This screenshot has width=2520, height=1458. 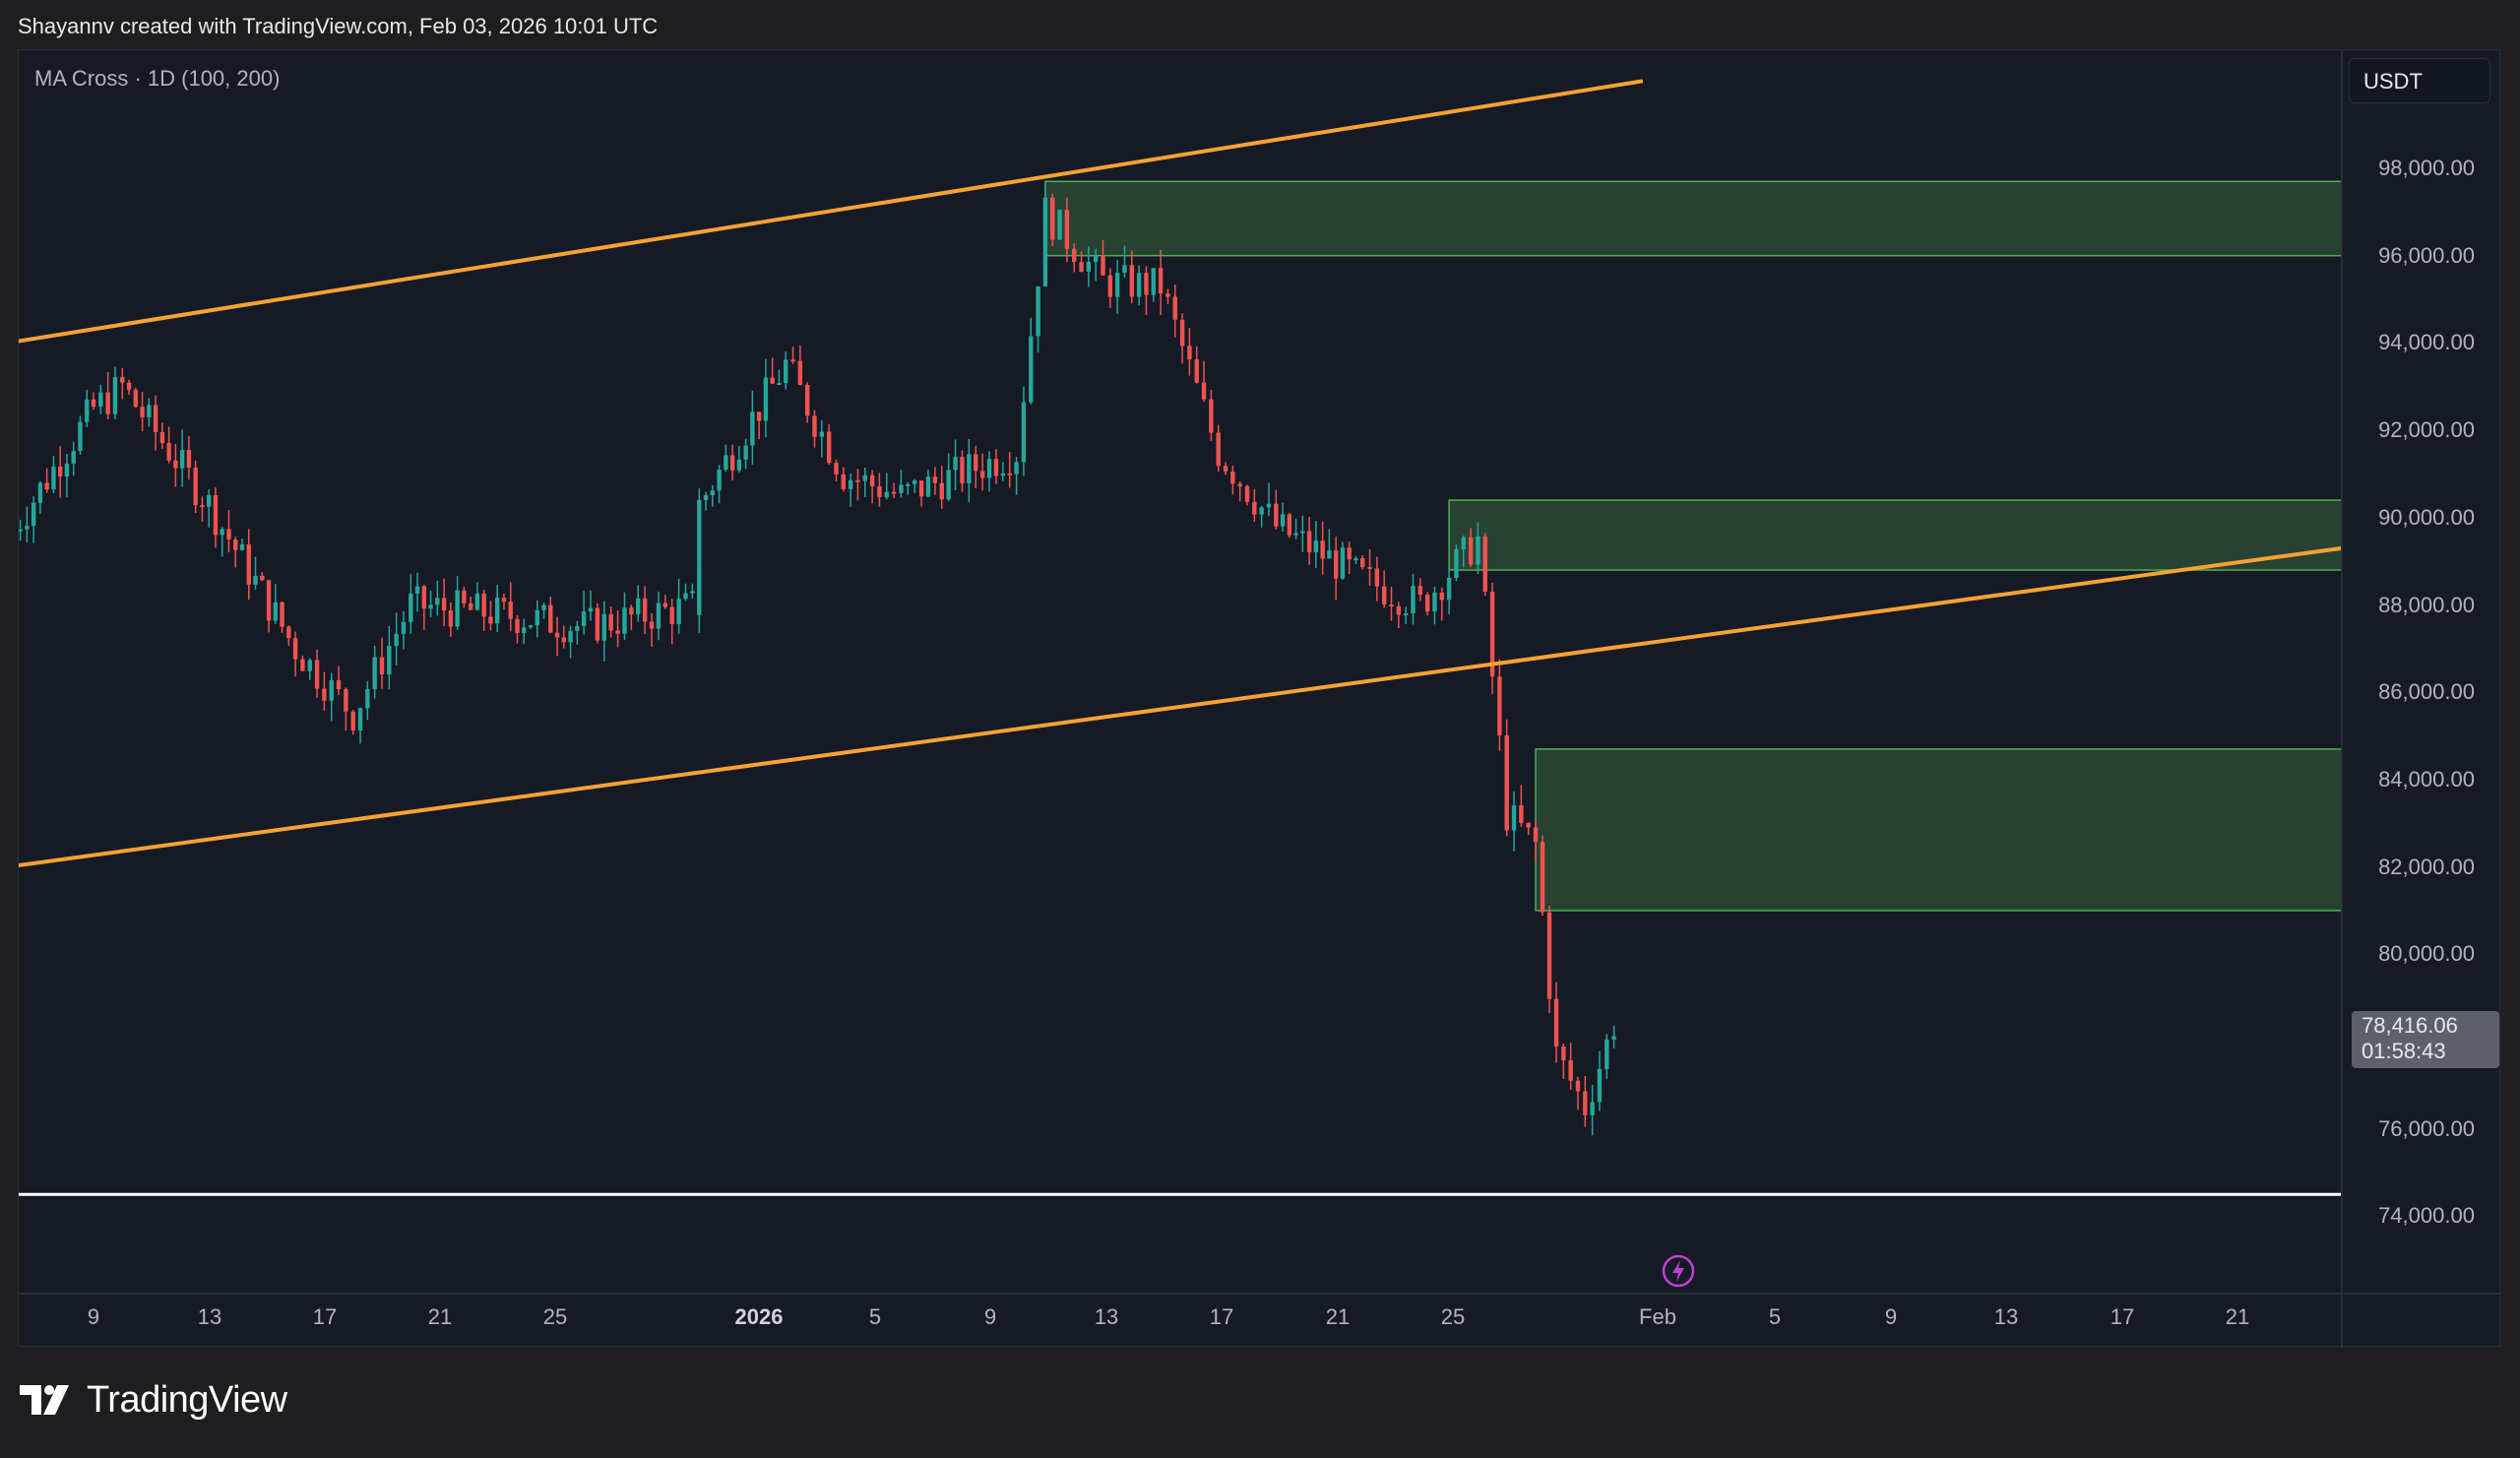 What do you see at coordinates (2426, 692) in the screenshot?
I see `price-tick: 86,000.00` at bounding box center [2426, 692].